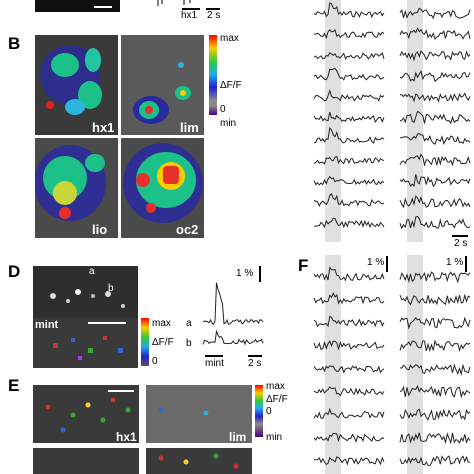  What do you see at coordinates (121, 391) in the screenshot?
I see `scale-bar-e` at bounding box center [121, 391].